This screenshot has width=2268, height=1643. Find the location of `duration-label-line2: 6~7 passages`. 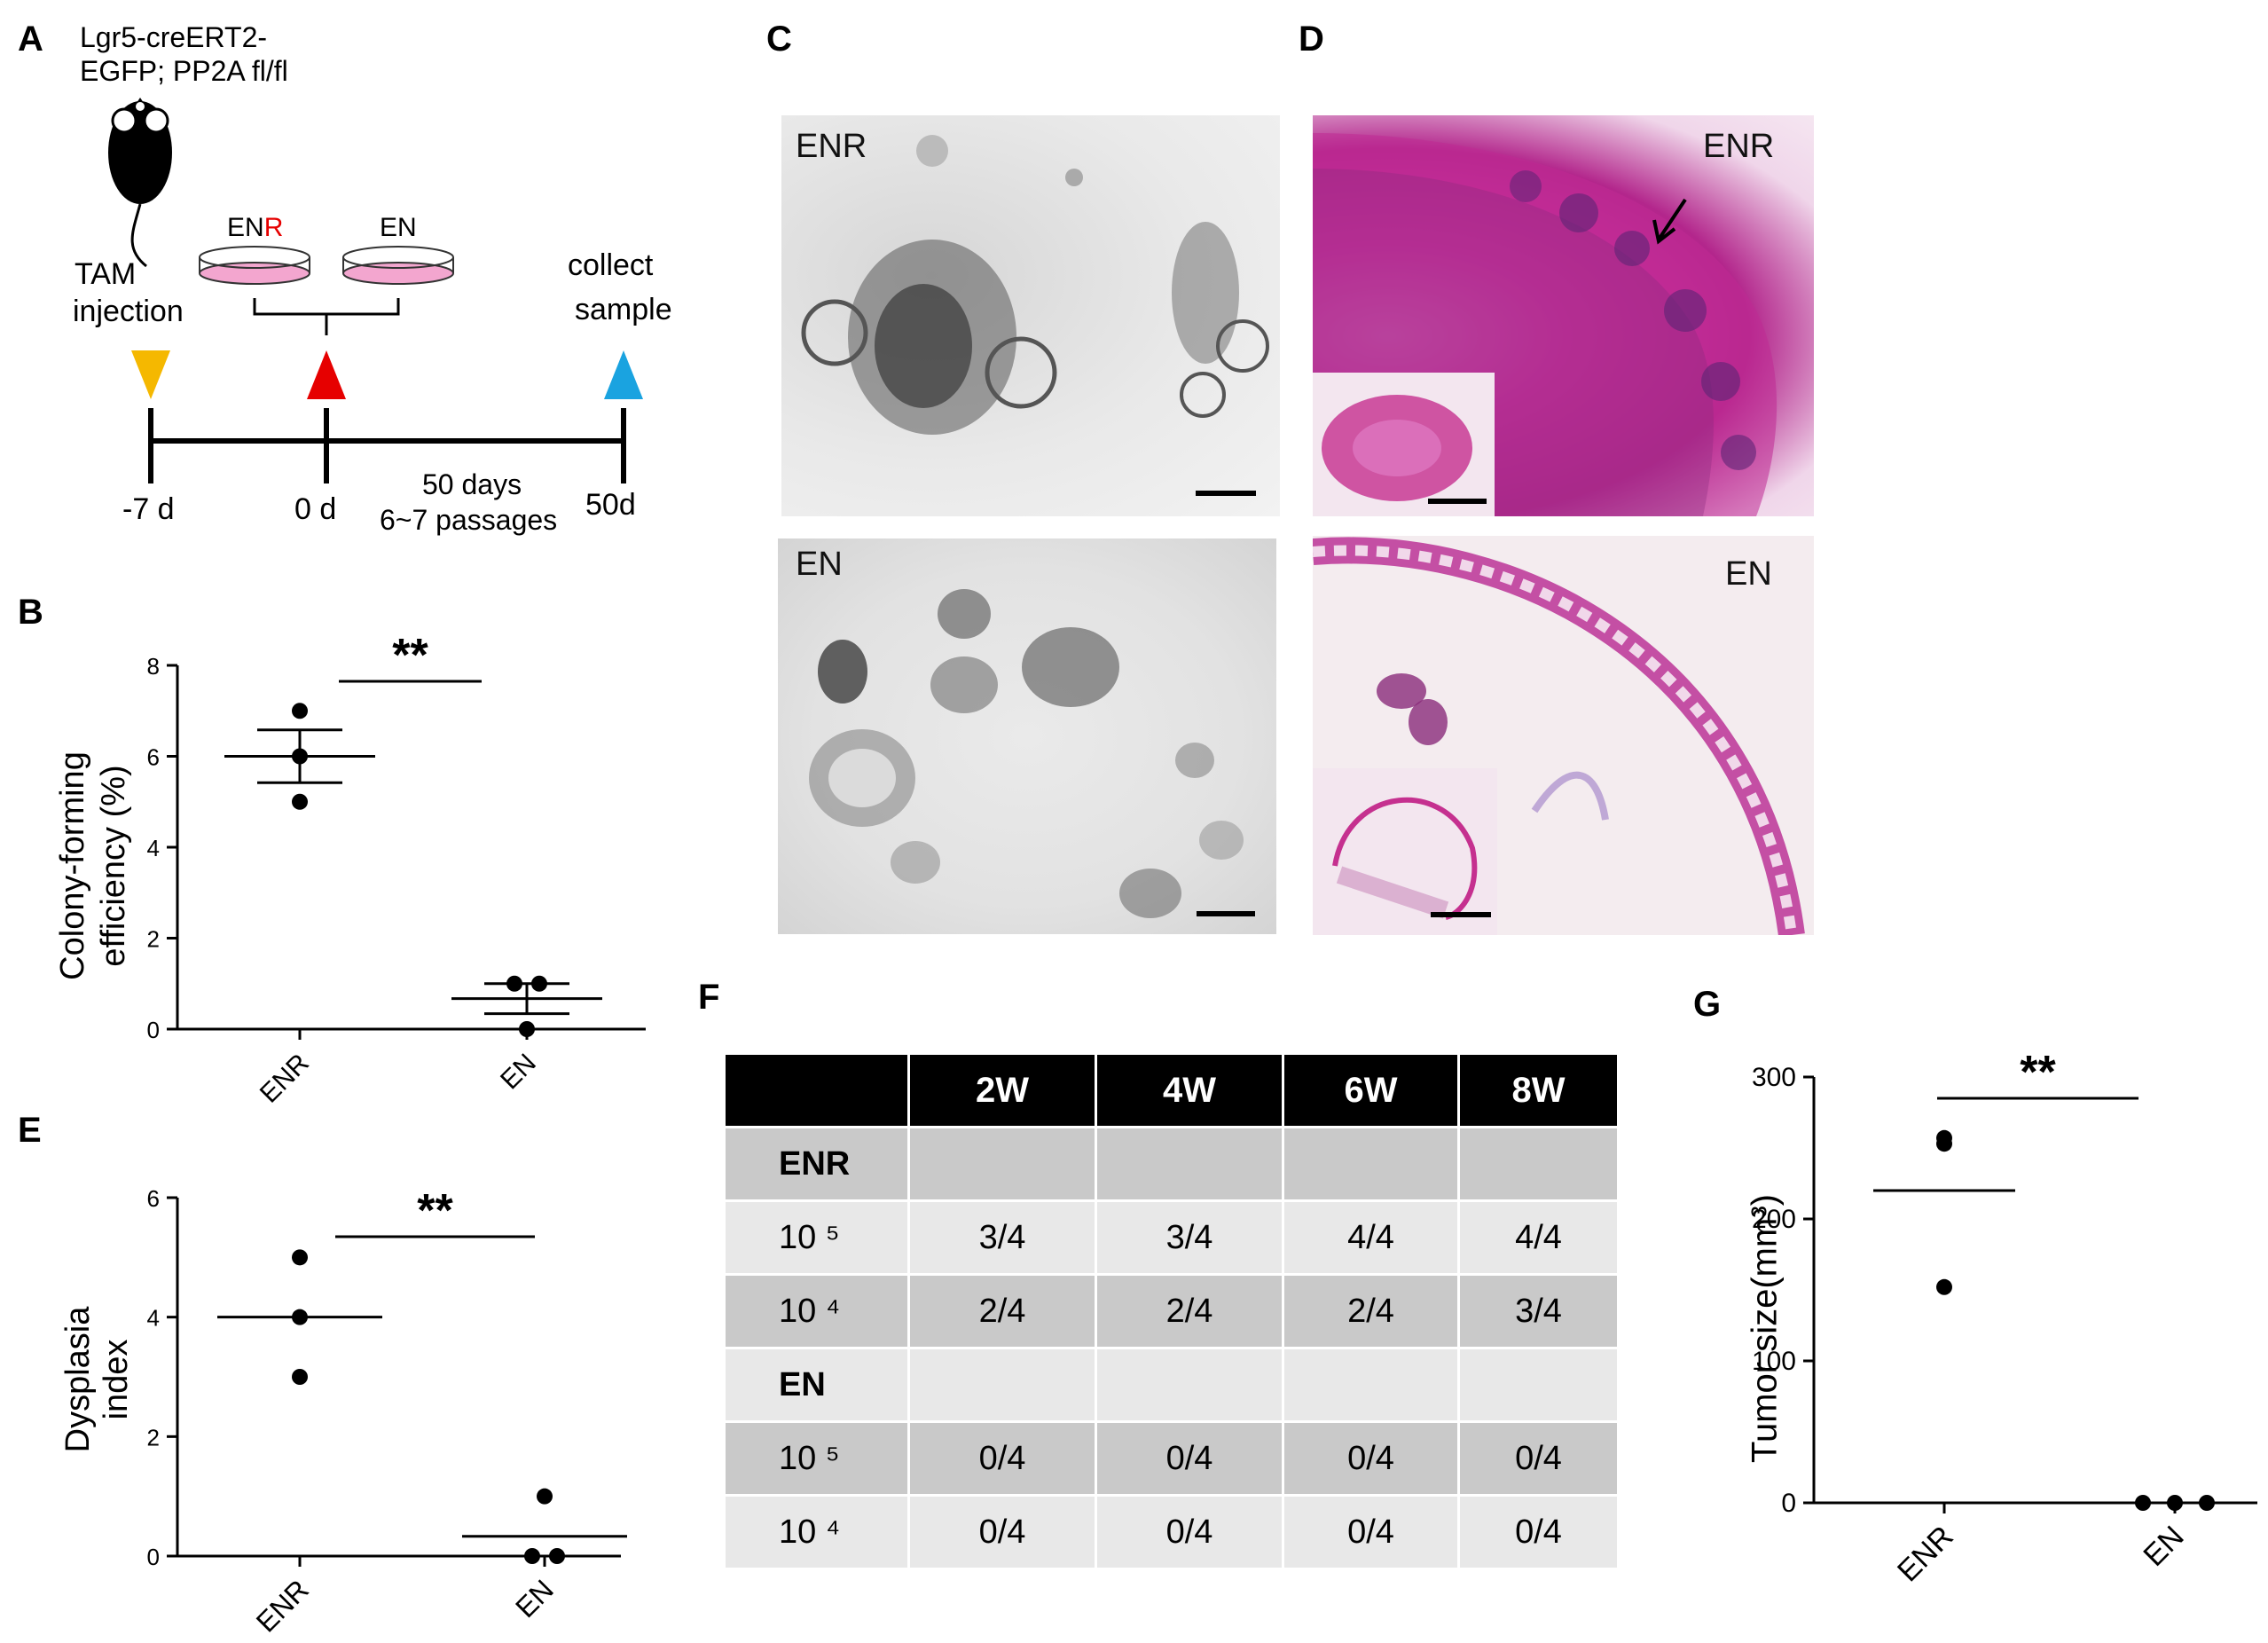

duration-label-line2: 6~7 passages is located at coordinates (469, 520).